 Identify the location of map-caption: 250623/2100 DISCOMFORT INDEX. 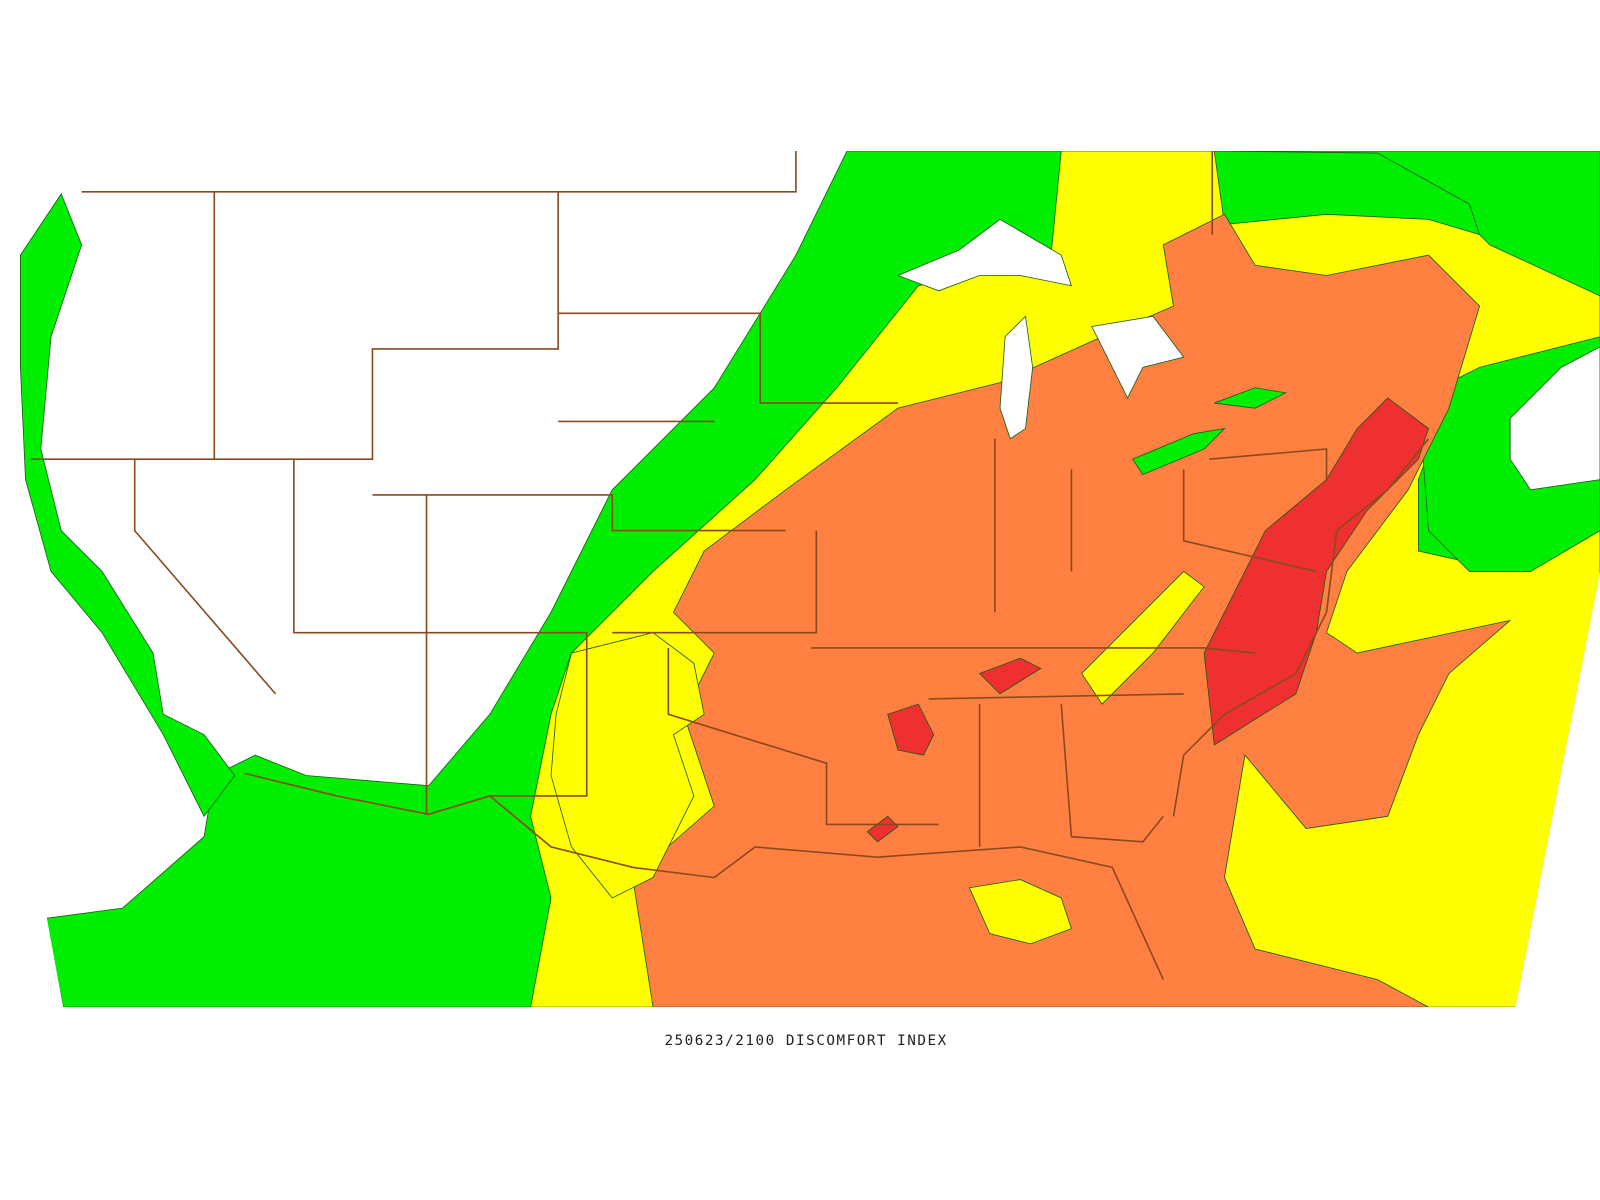
(805, 1041).